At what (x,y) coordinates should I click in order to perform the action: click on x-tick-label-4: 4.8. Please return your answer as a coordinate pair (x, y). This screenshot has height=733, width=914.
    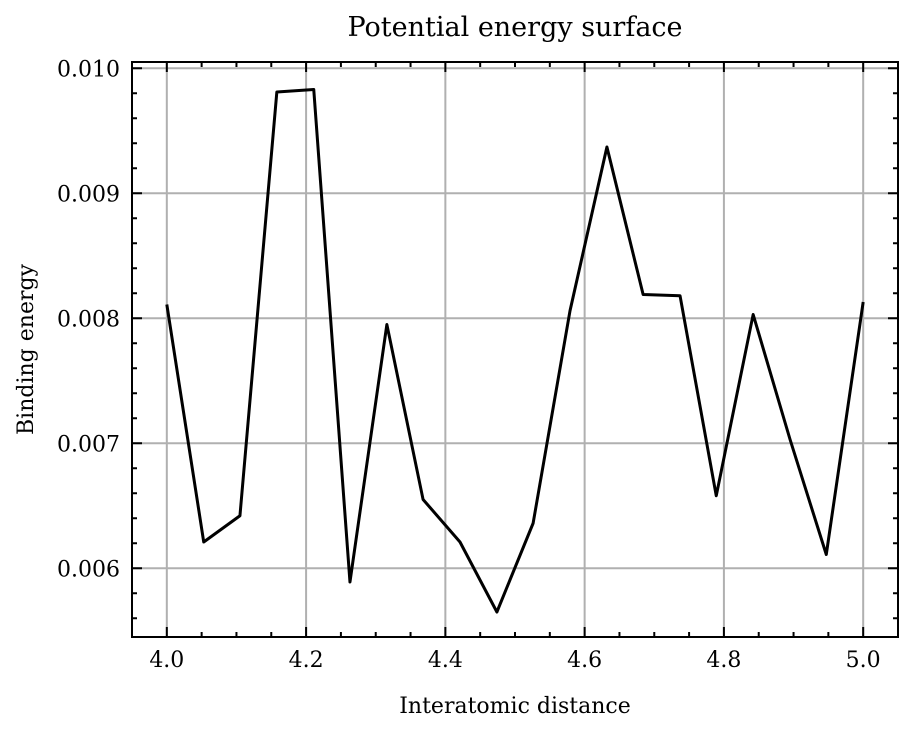
    Looking at the image, I should click on (723, 660).